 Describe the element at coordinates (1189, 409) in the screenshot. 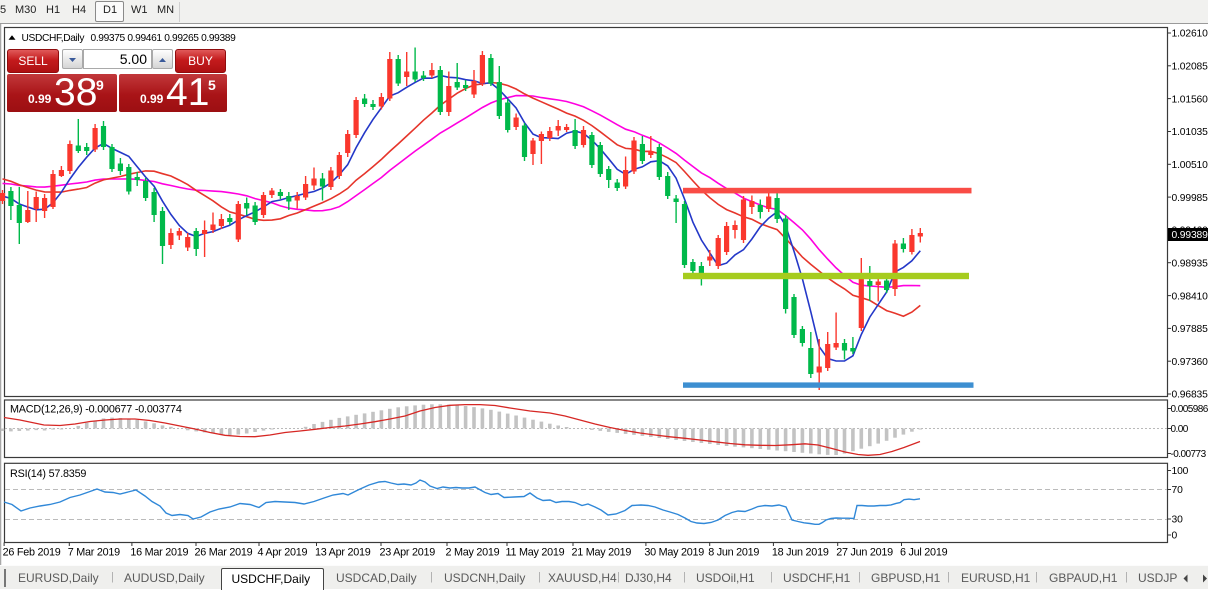

I see `svg-text: 0.005986` at that location.